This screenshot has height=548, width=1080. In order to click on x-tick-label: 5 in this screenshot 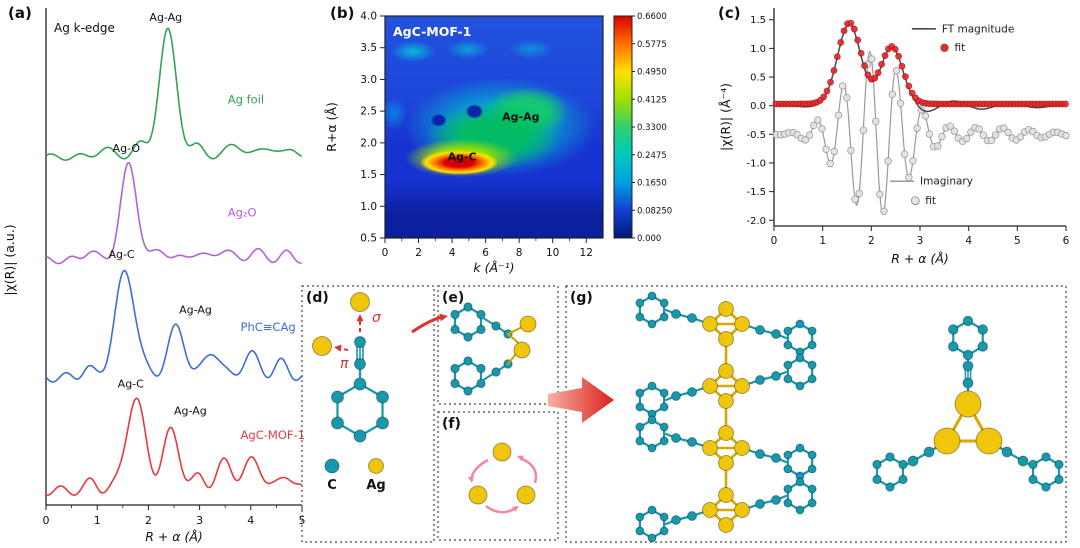, I will do `click(1017, 241)`.